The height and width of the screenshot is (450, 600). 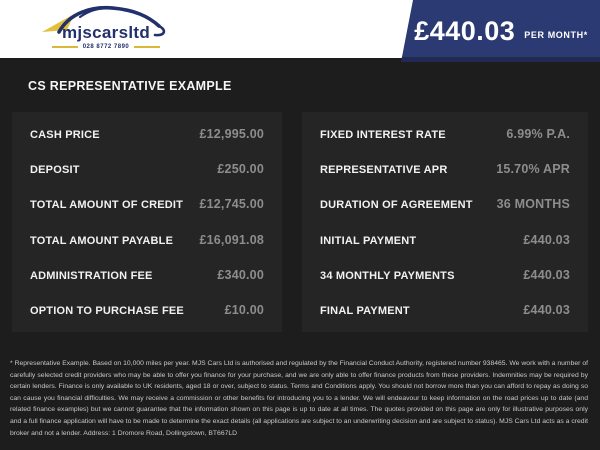 I want to click on finance-row-label: TOTAL AMOUNT PAYABLE, so click(x=102, y=240).